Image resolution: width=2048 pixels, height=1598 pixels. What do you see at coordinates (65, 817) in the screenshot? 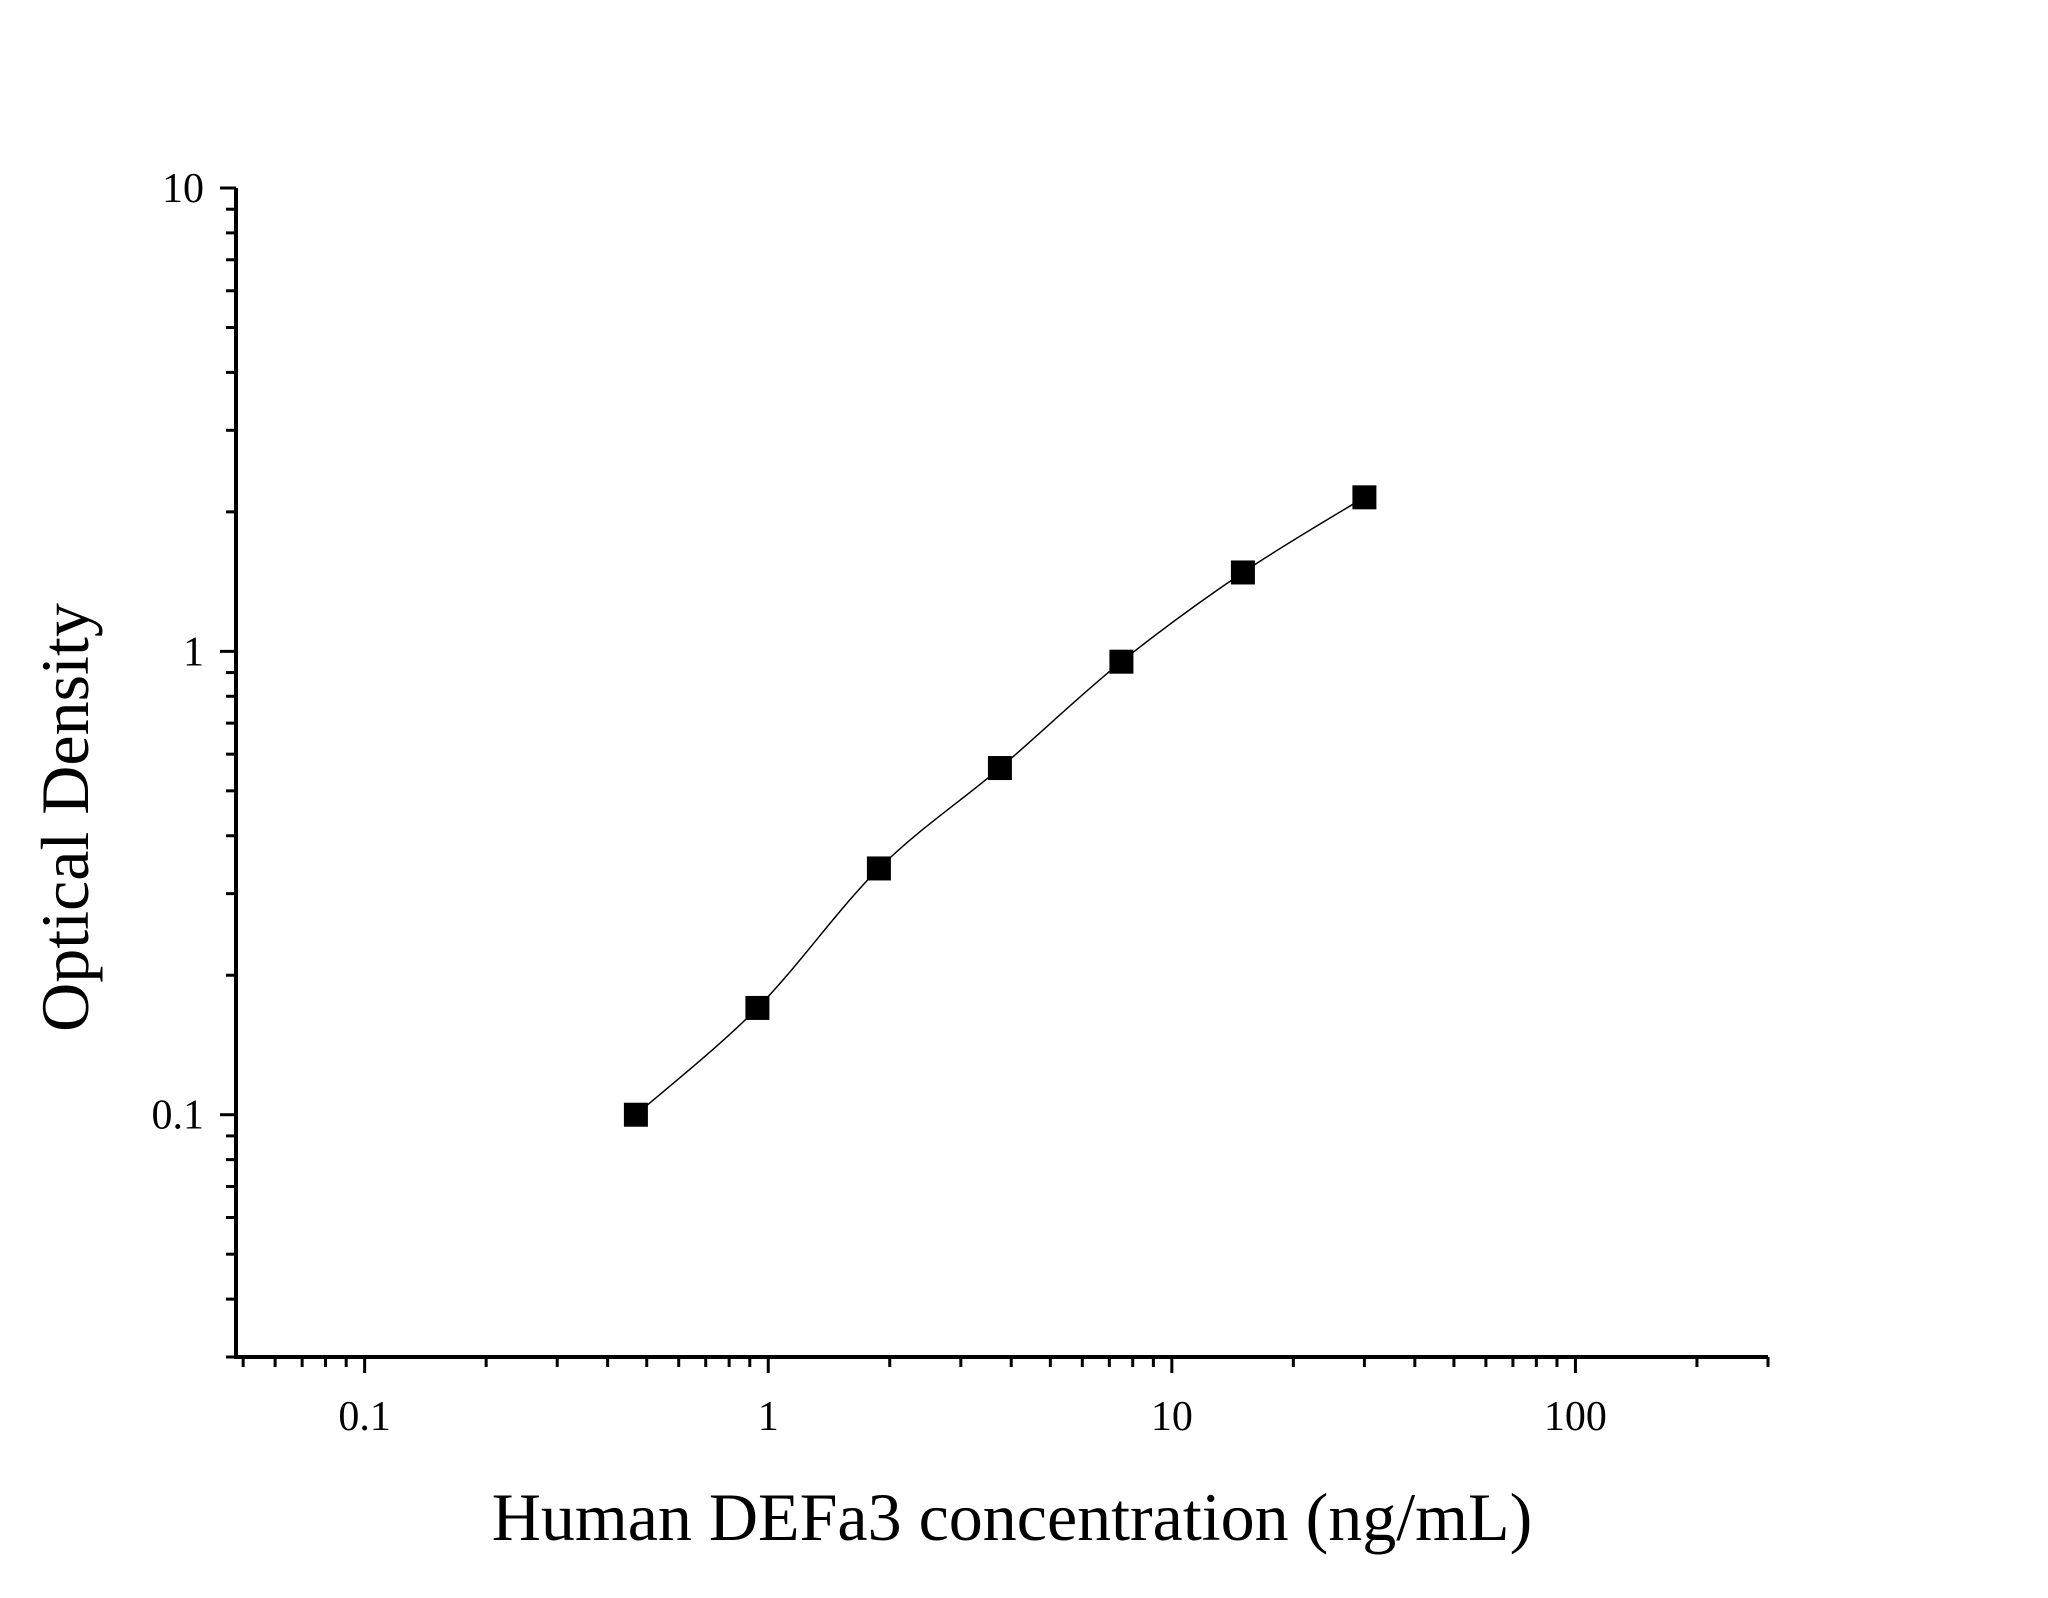
I see `y-axis-title: Optical Density` at bounding box center [65, 817].